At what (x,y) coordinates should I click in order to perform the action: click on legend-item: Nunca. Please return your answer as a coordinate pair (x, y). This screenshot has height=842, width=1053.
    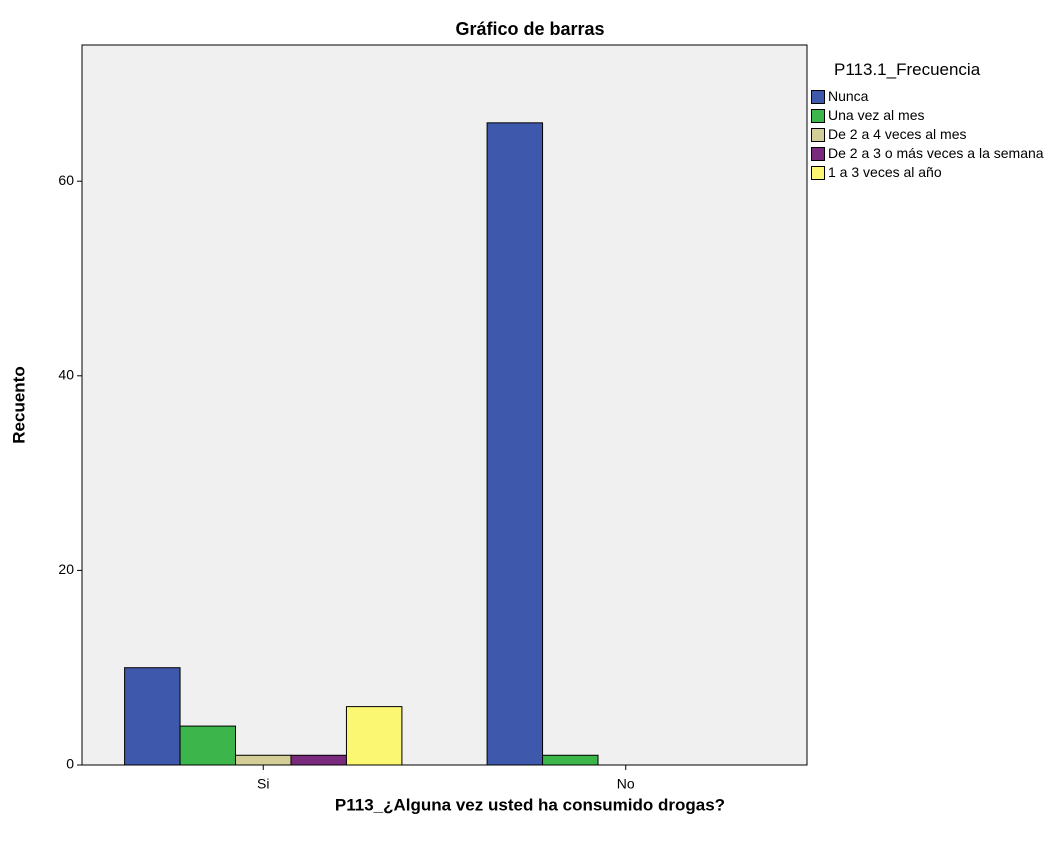
    Looking at the image, I should click on (930, 96).